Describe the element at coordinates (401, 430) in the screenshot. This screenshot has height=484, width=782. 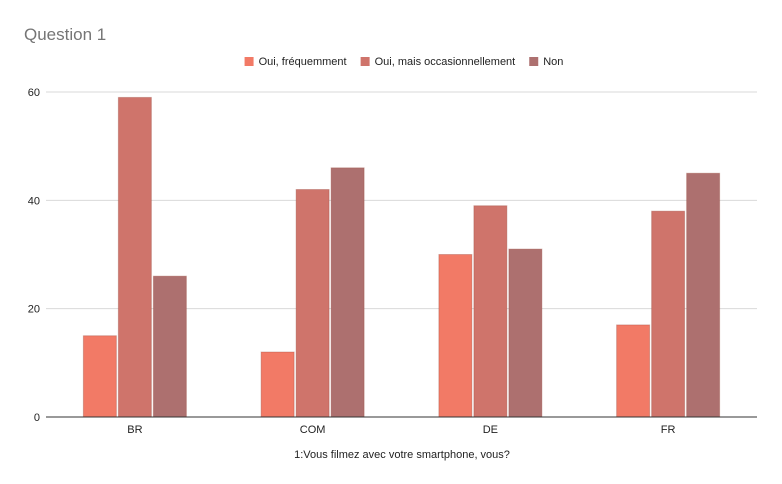
I see `x-axis-ticks: BR COM DE FR` at that location.